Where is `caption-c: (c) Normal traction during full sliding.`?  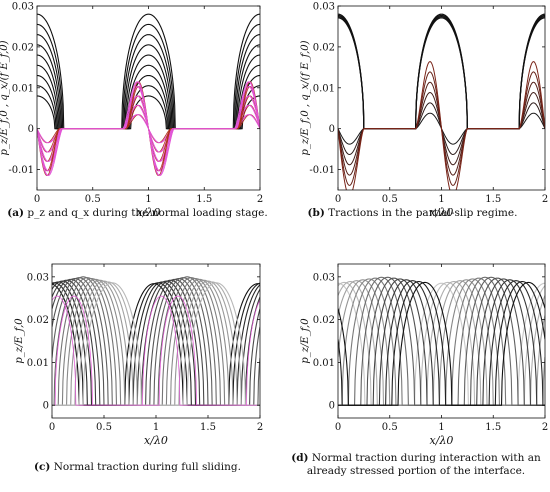
caption-c: (c) Normal traction during full sliding. is located at coordinates (137, 467).